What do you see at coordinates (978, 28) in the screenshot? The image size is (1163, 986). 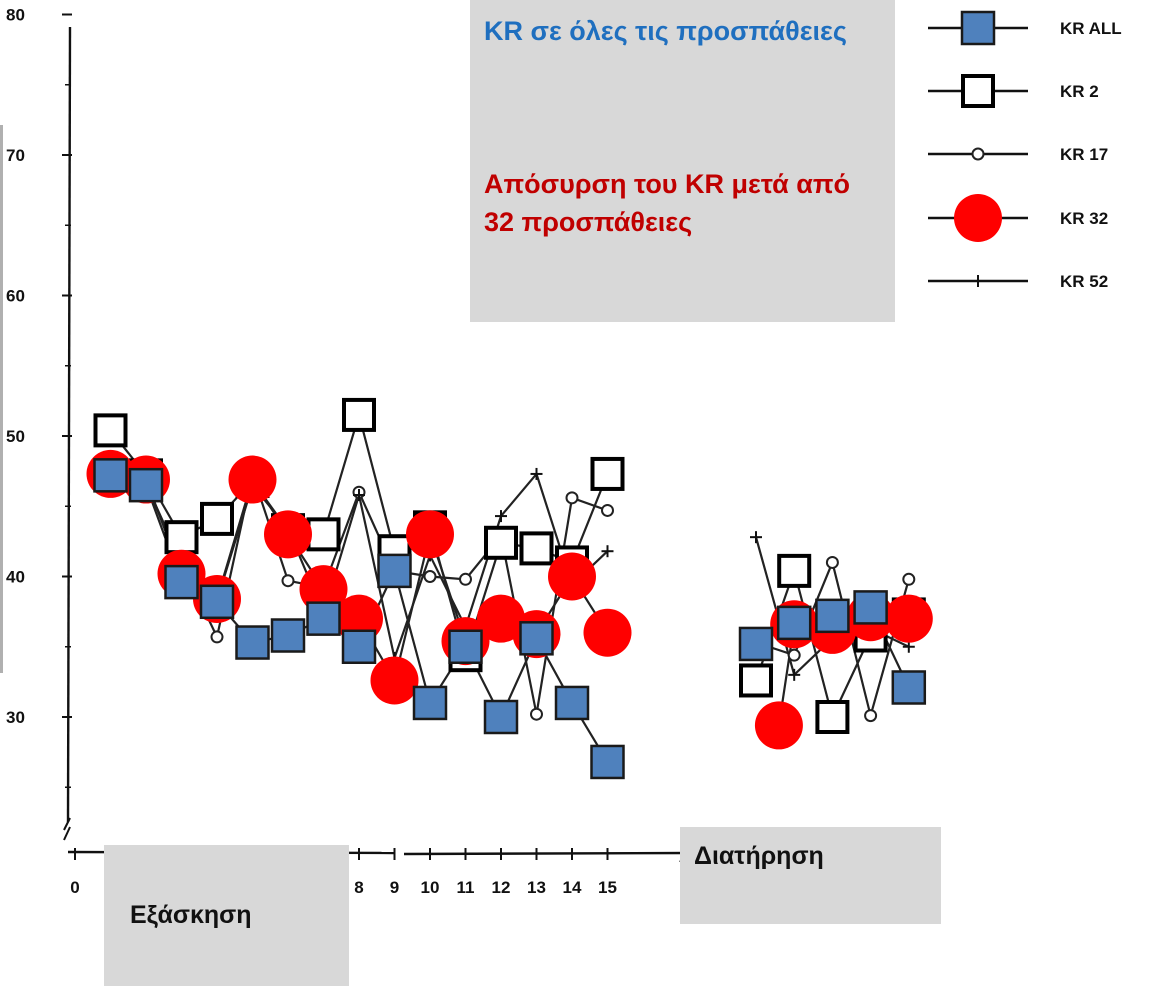 I see `legend-marker-kr-all` at bounding box center [978, 28].